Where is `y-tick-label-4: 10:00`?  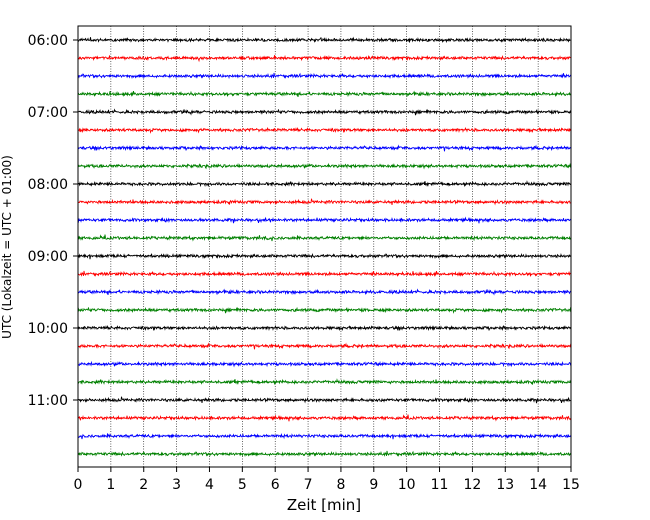
y-tick-label-4: 10:00 is located at coordinates (48, 329).